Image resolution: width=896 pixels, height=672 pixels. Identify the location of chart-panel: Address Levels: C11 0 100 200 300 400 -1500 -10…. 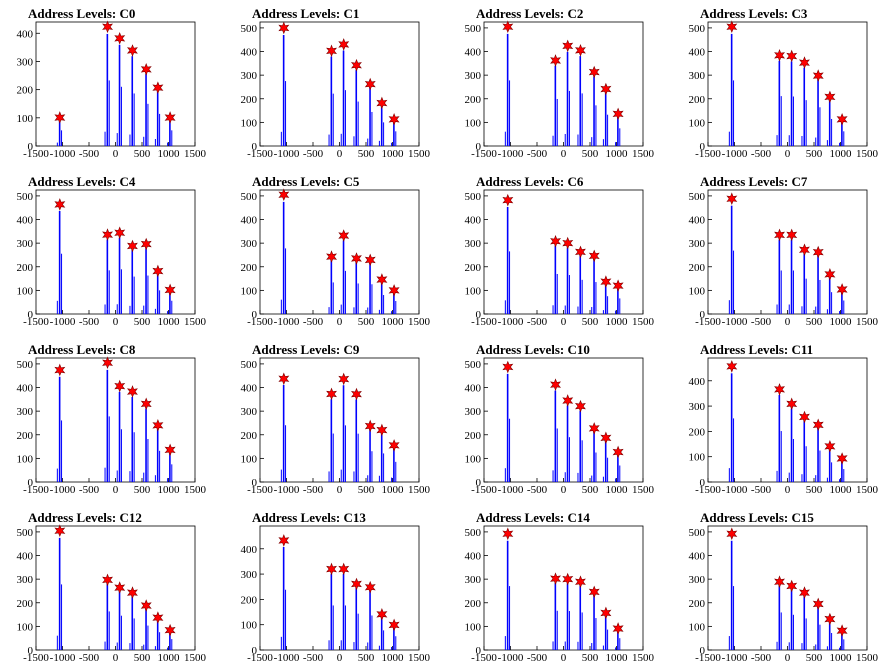
(784, 420).